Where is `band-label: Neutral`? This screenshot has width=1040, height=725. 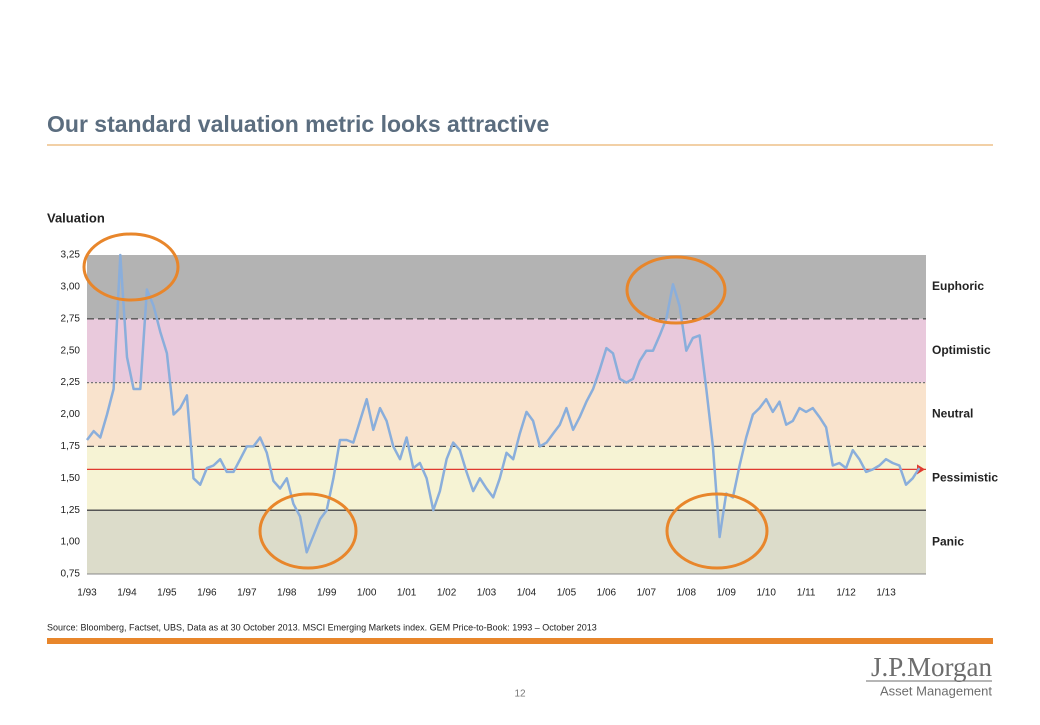
band-label: Neutral is located at coordinates (952, 414).